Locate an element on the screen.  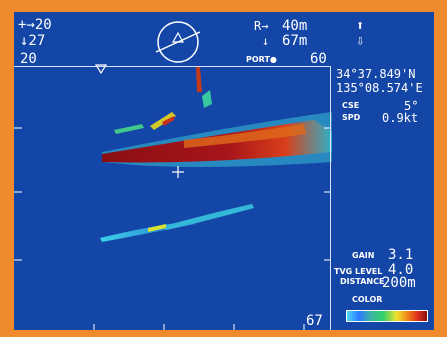
scale-bottom-value: 67 is located at coordinates (314, 321).